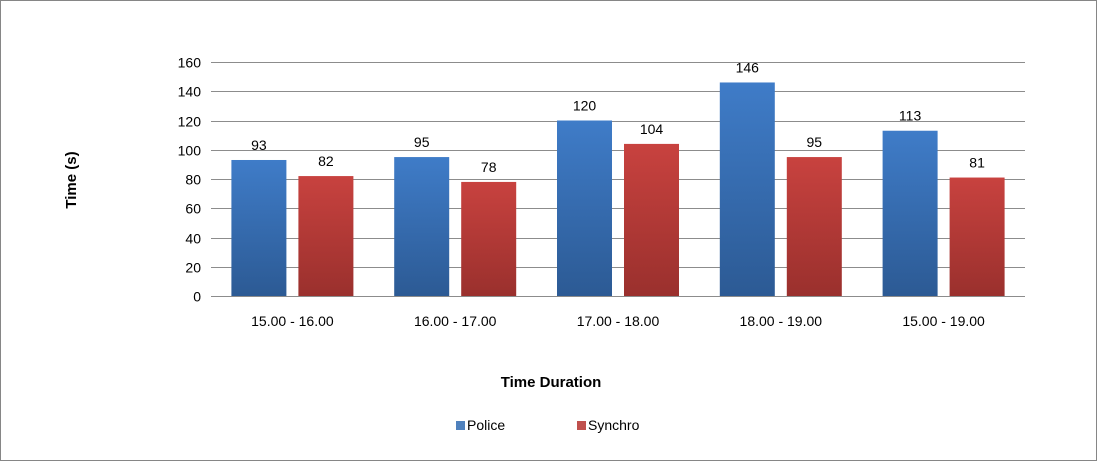 This screenshot has width=1097, height=466. Describe the element at coordinates (193, 209) in the screenshot. I see `y-tick-label: 60` at that location.